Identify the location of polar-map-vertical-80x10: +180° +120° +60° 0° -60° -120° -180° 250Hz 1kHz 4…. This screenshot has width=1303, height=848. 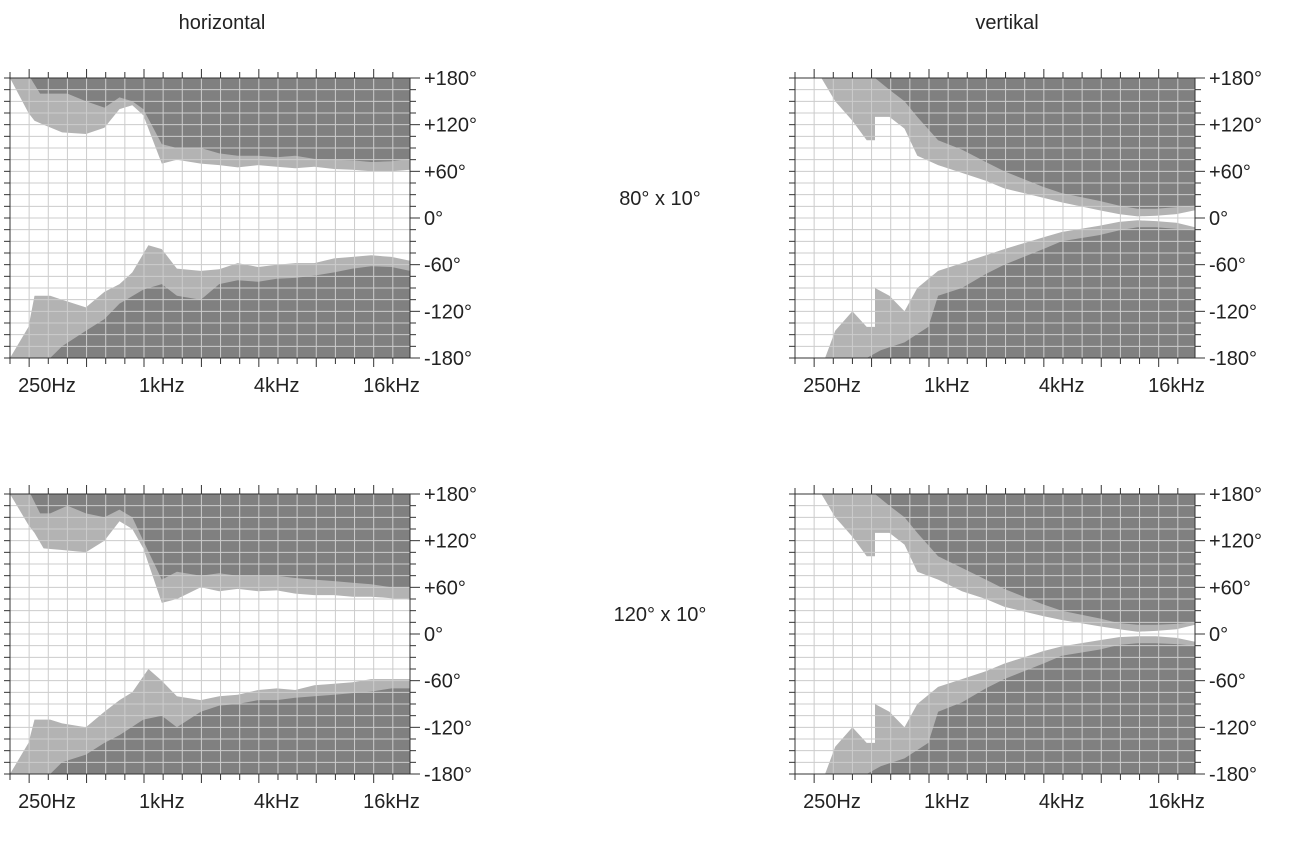
(1025, 232).